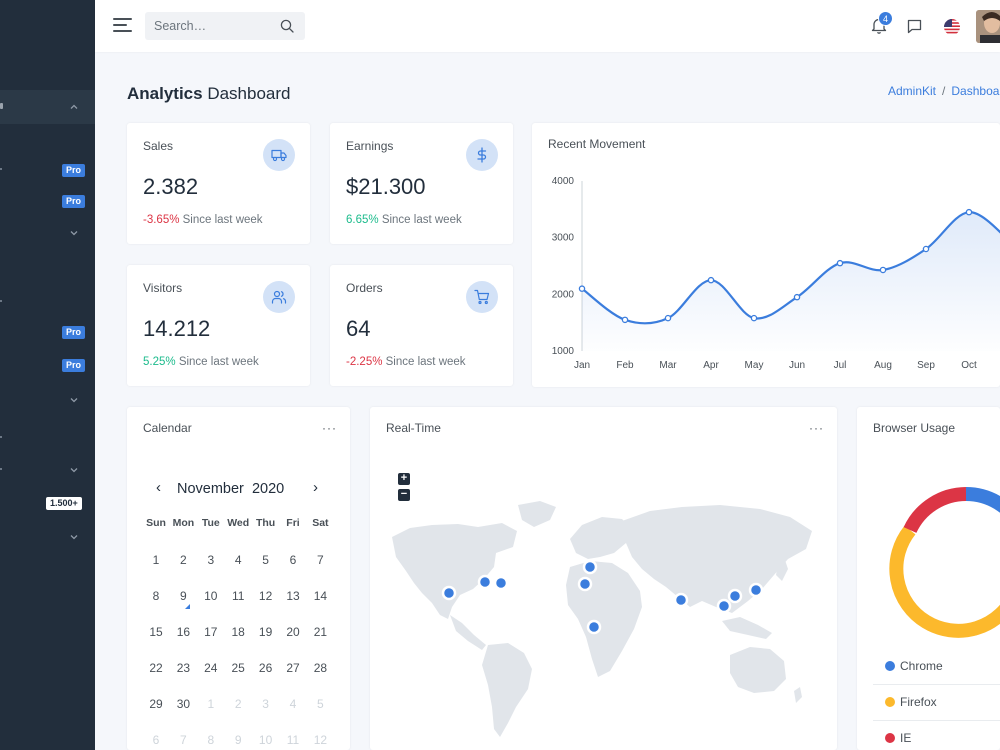 This screenshot has height=750, width=1000. Describe the element at coordinates (122, 25) in the screenshot. I see `hamburger-menu-icon` at that location.